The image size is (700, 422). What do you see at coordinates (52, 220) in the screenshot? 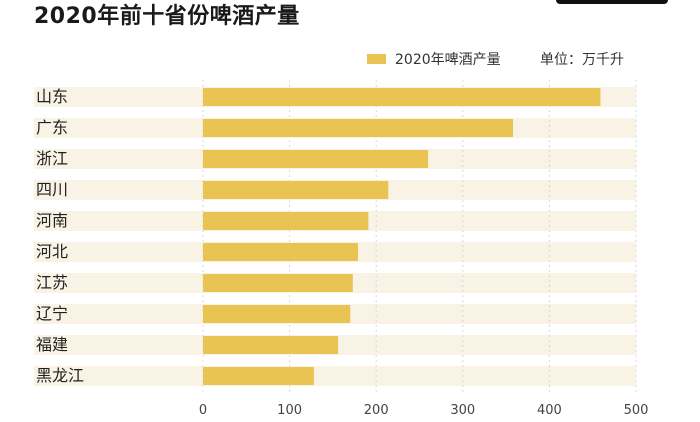
I see `category-label: 河南` at bounding box center [52, 220].